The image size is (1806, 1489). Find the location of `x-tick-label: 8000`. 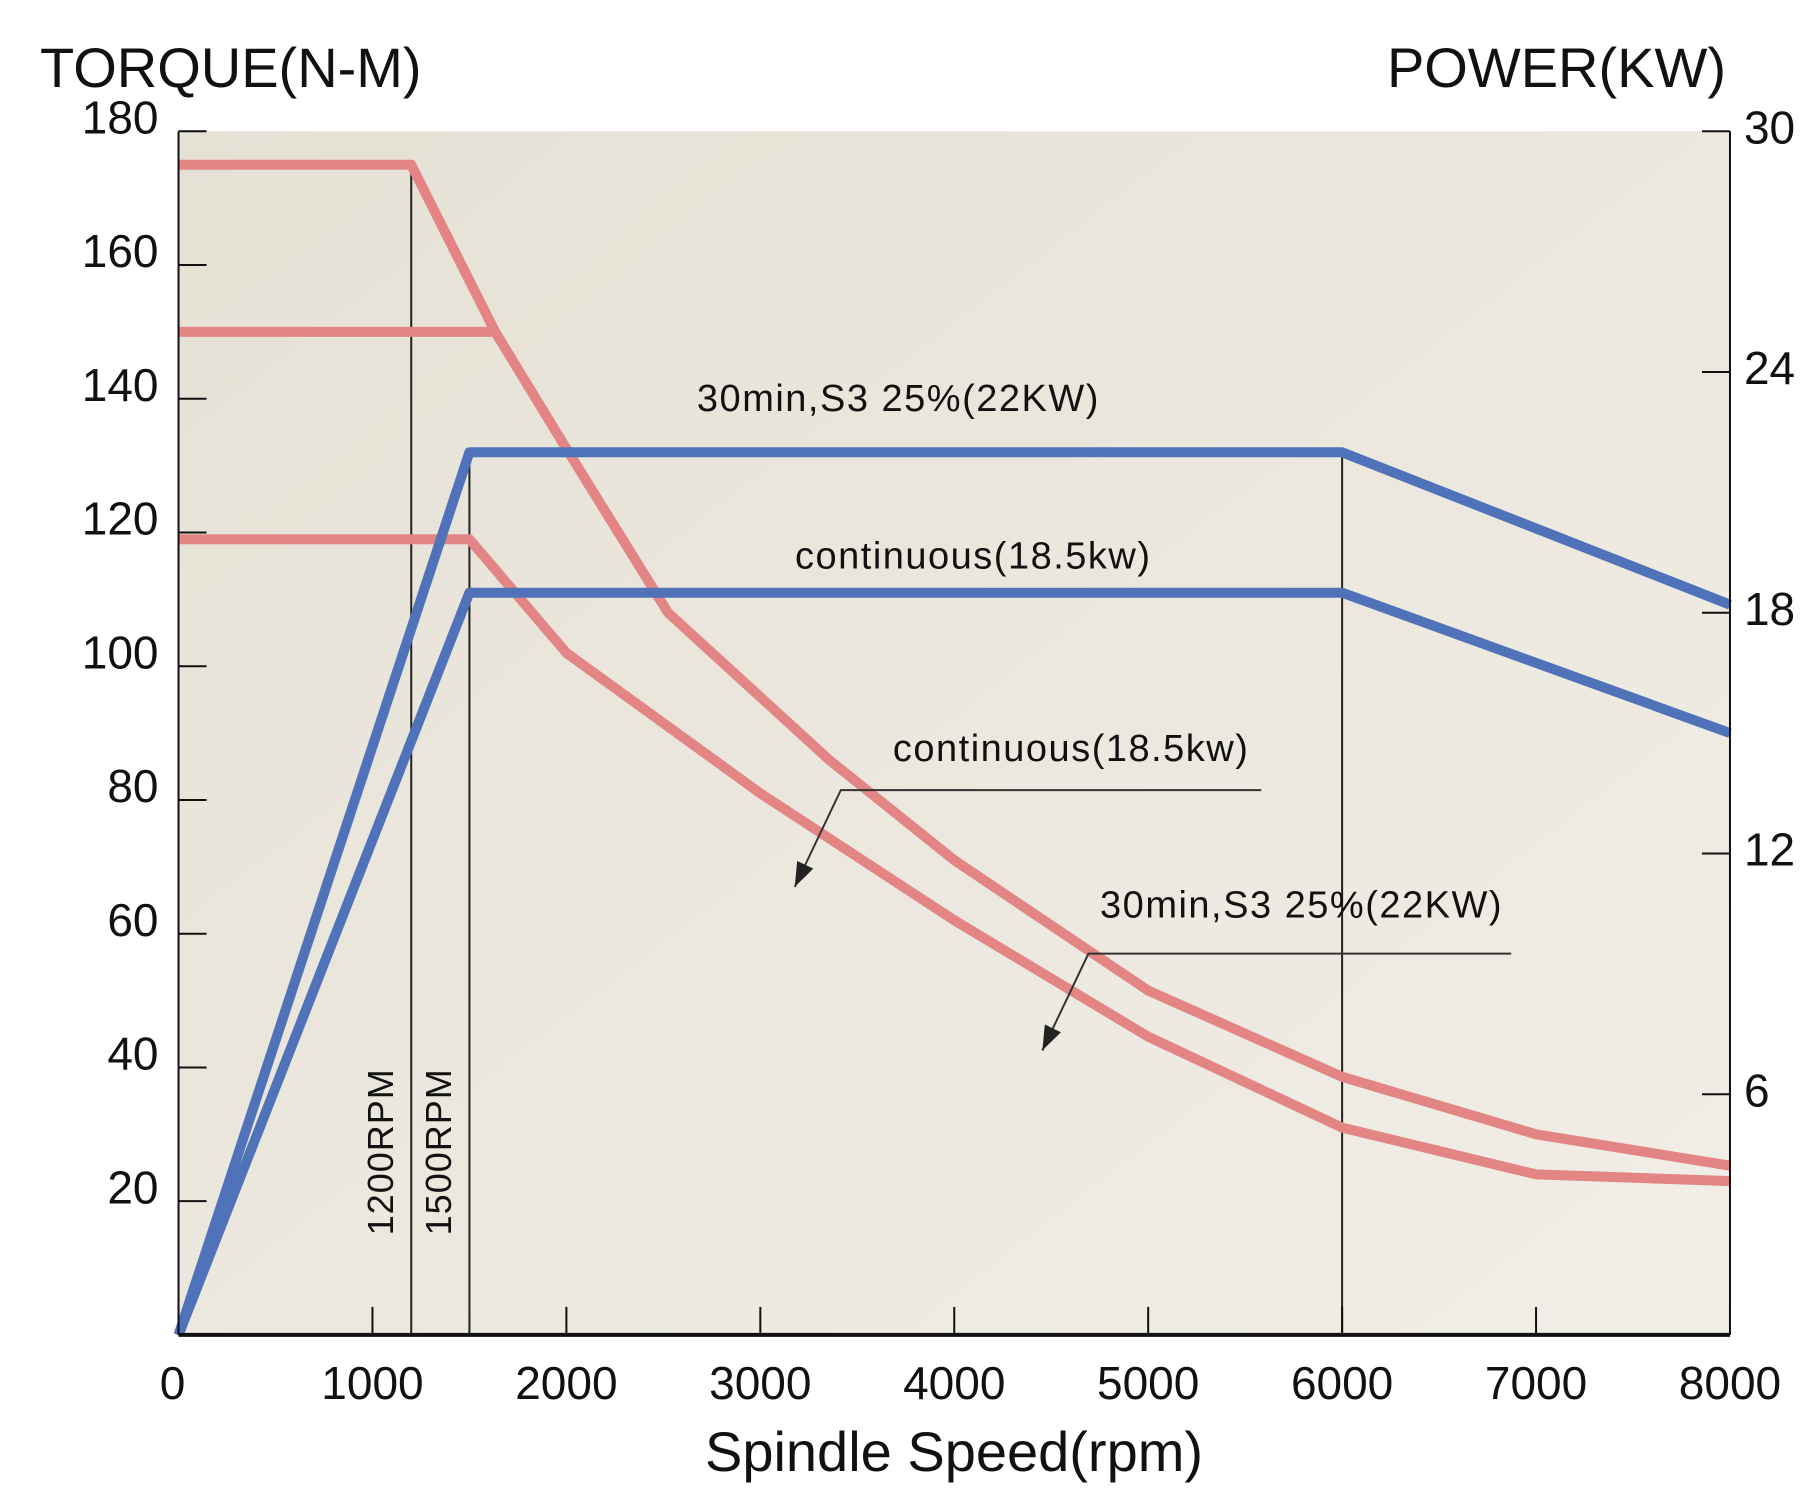

x-tick-label: 8000 is located at coordinates (1730, 1383).